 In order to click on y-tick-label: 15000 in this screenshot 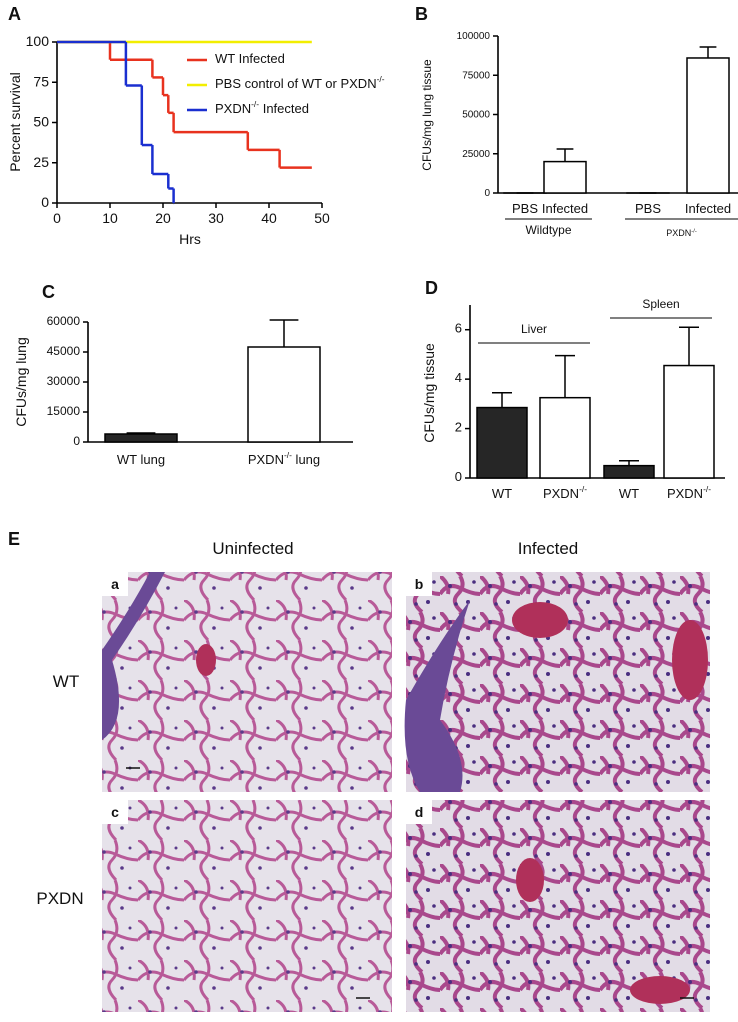, I will do `click(64, 411)`.